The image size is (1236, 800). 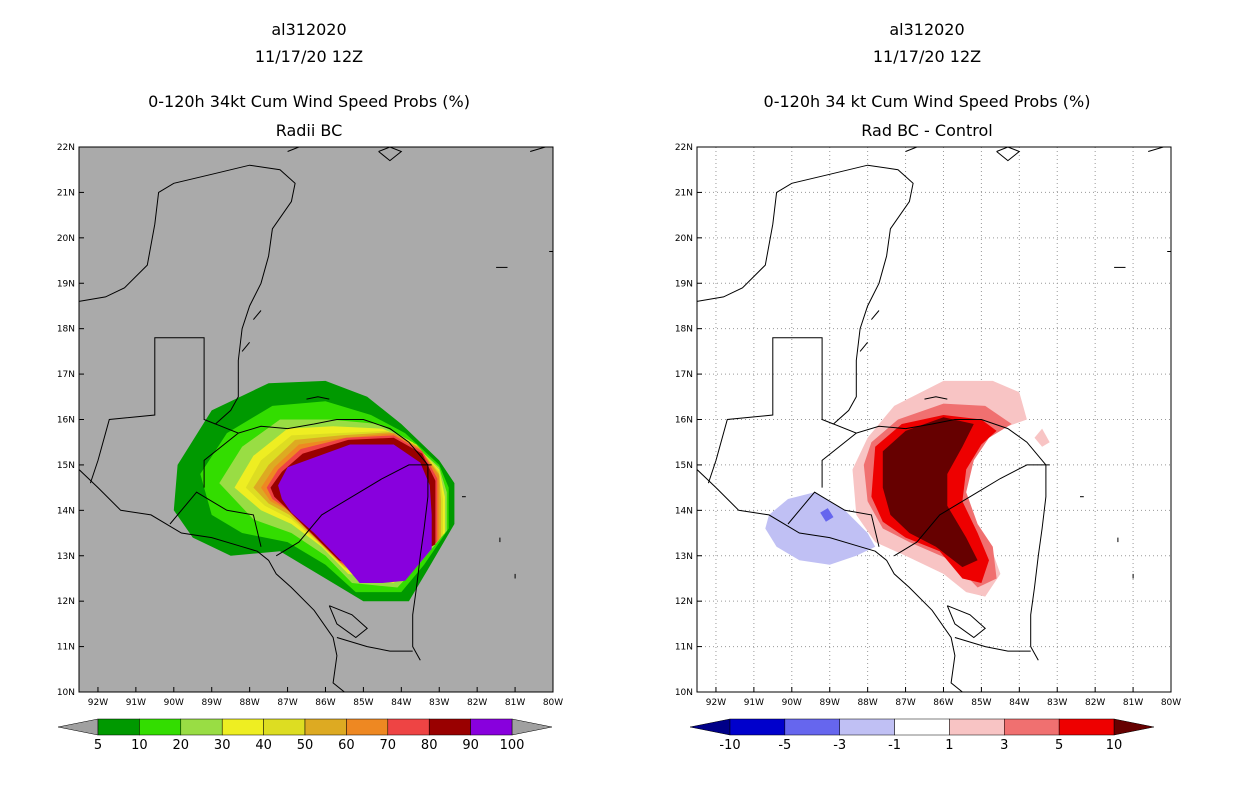 I want to click on colorbar-label-8: 80, so click(x=429, y=745).